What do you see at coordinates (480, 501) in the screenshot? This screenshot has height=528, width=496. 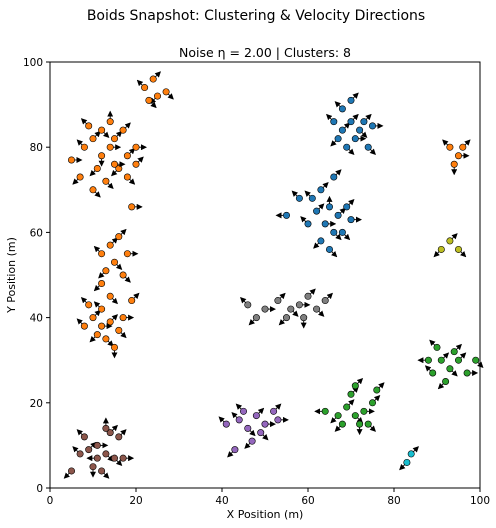 I see `x-tick-label: 100` at bounding box center [480, 501].